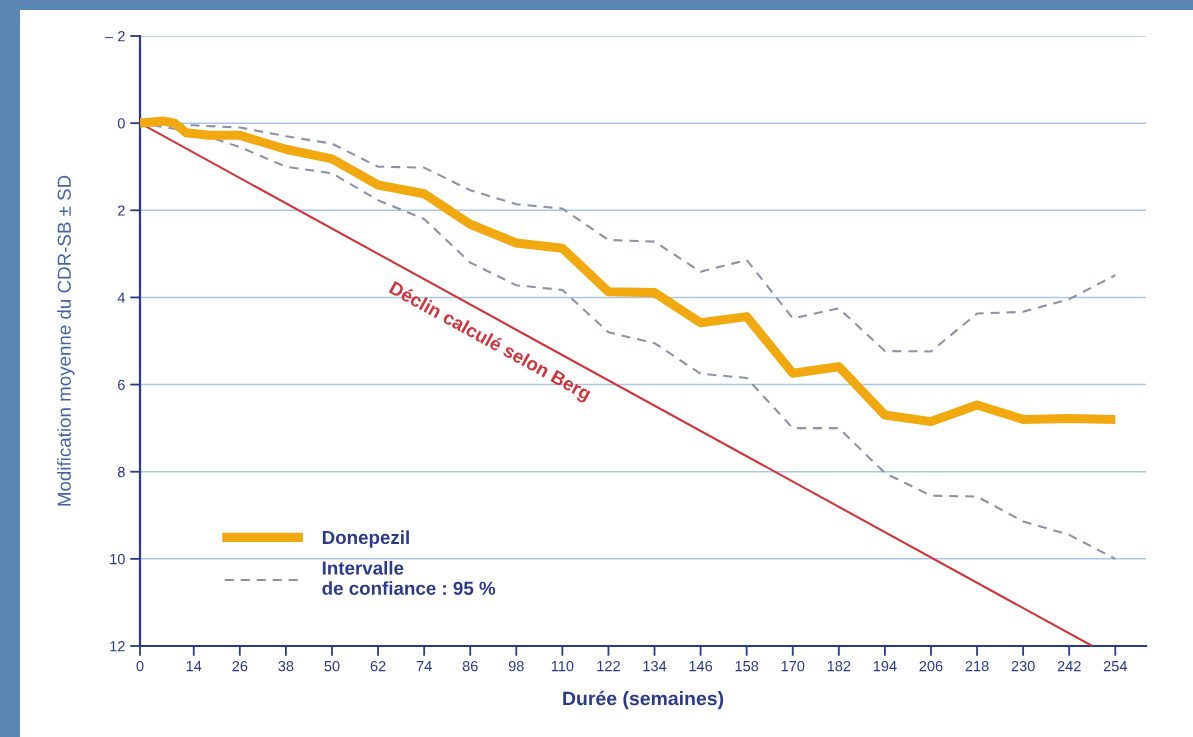  Describe the element at coordinates (121, 123) in the screenshot. I see `y-tick-label: 0` at that location.